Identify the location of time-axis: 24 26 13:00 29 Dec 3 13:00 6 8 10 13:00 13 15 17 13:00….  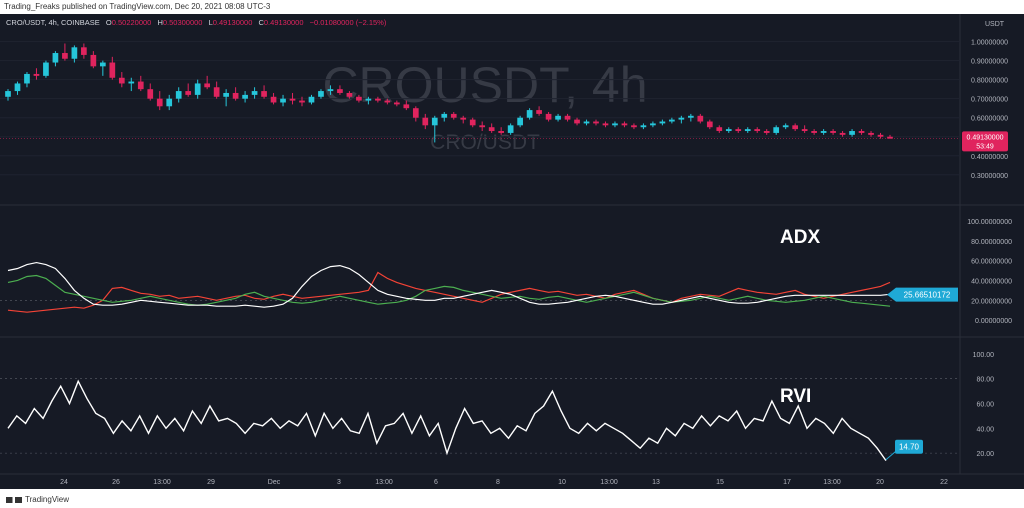
(504, 482).